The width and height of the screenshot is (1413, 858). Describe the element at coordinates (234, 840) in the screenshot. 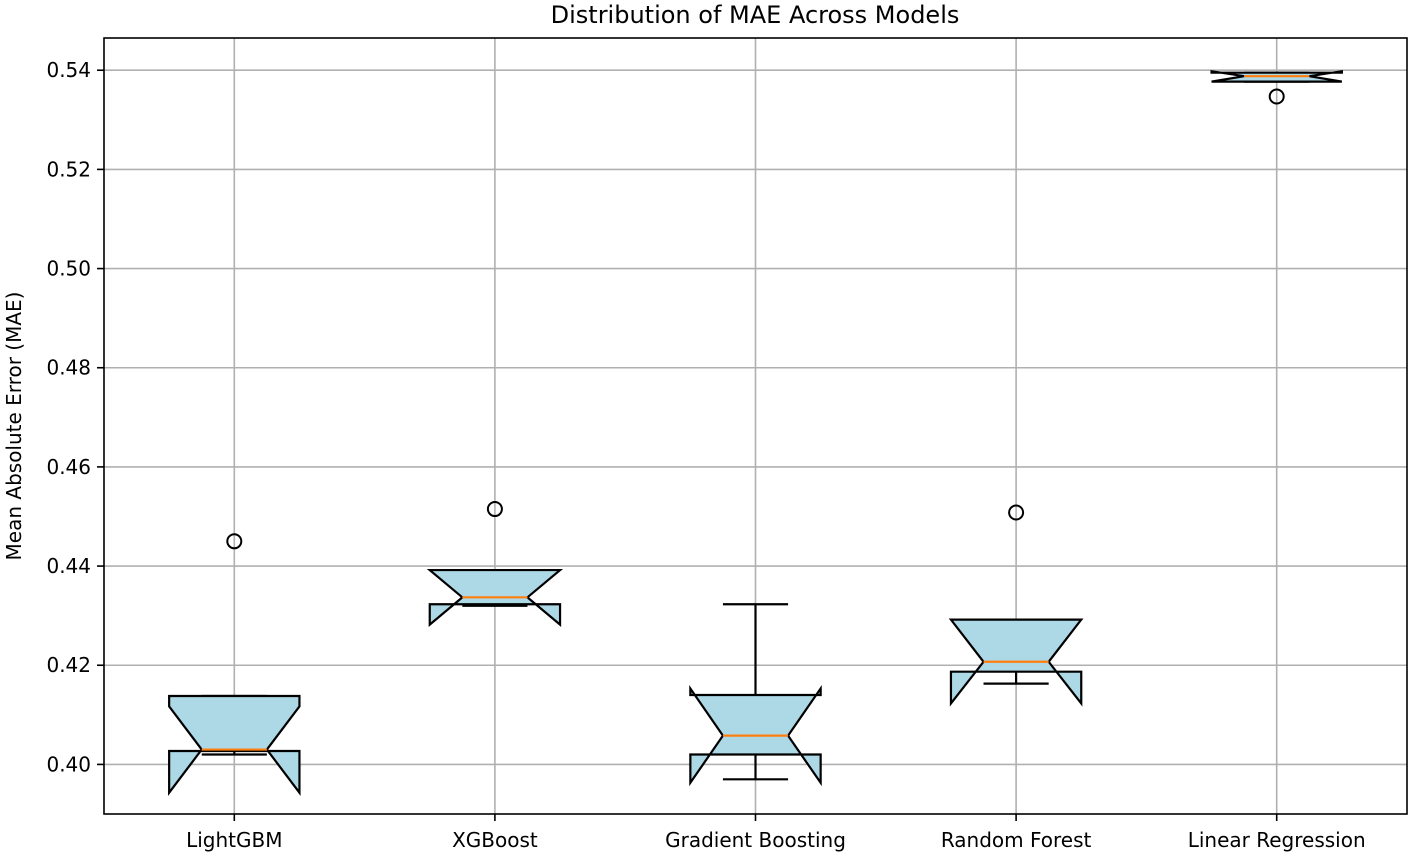

I see `x-tick-label: LightGBM` at that location.